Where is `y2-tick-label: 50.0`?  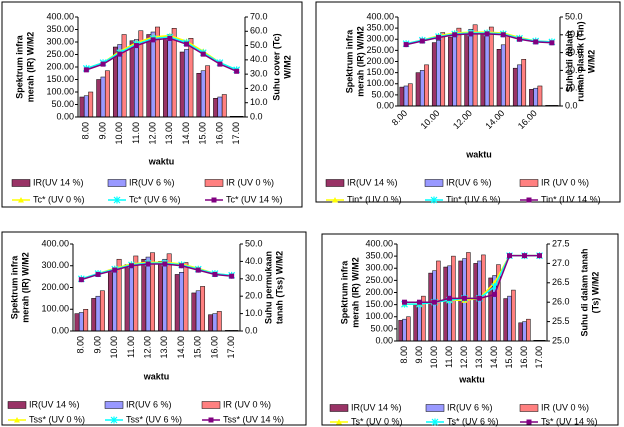 y2-tick-label: 50.0 is located at coordinates (254, 243).